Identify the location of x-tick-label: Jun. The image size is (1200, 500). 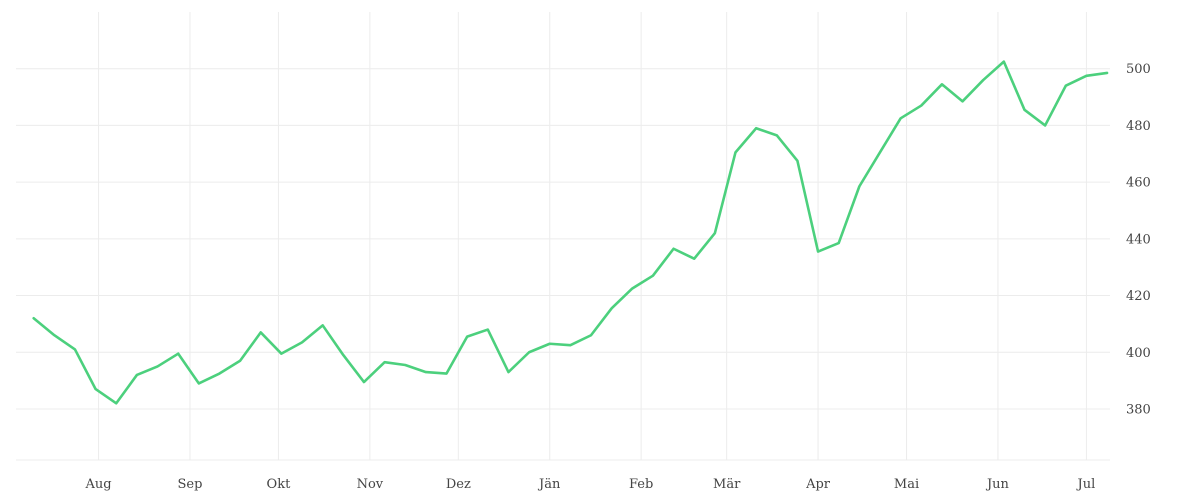
(997, 484).